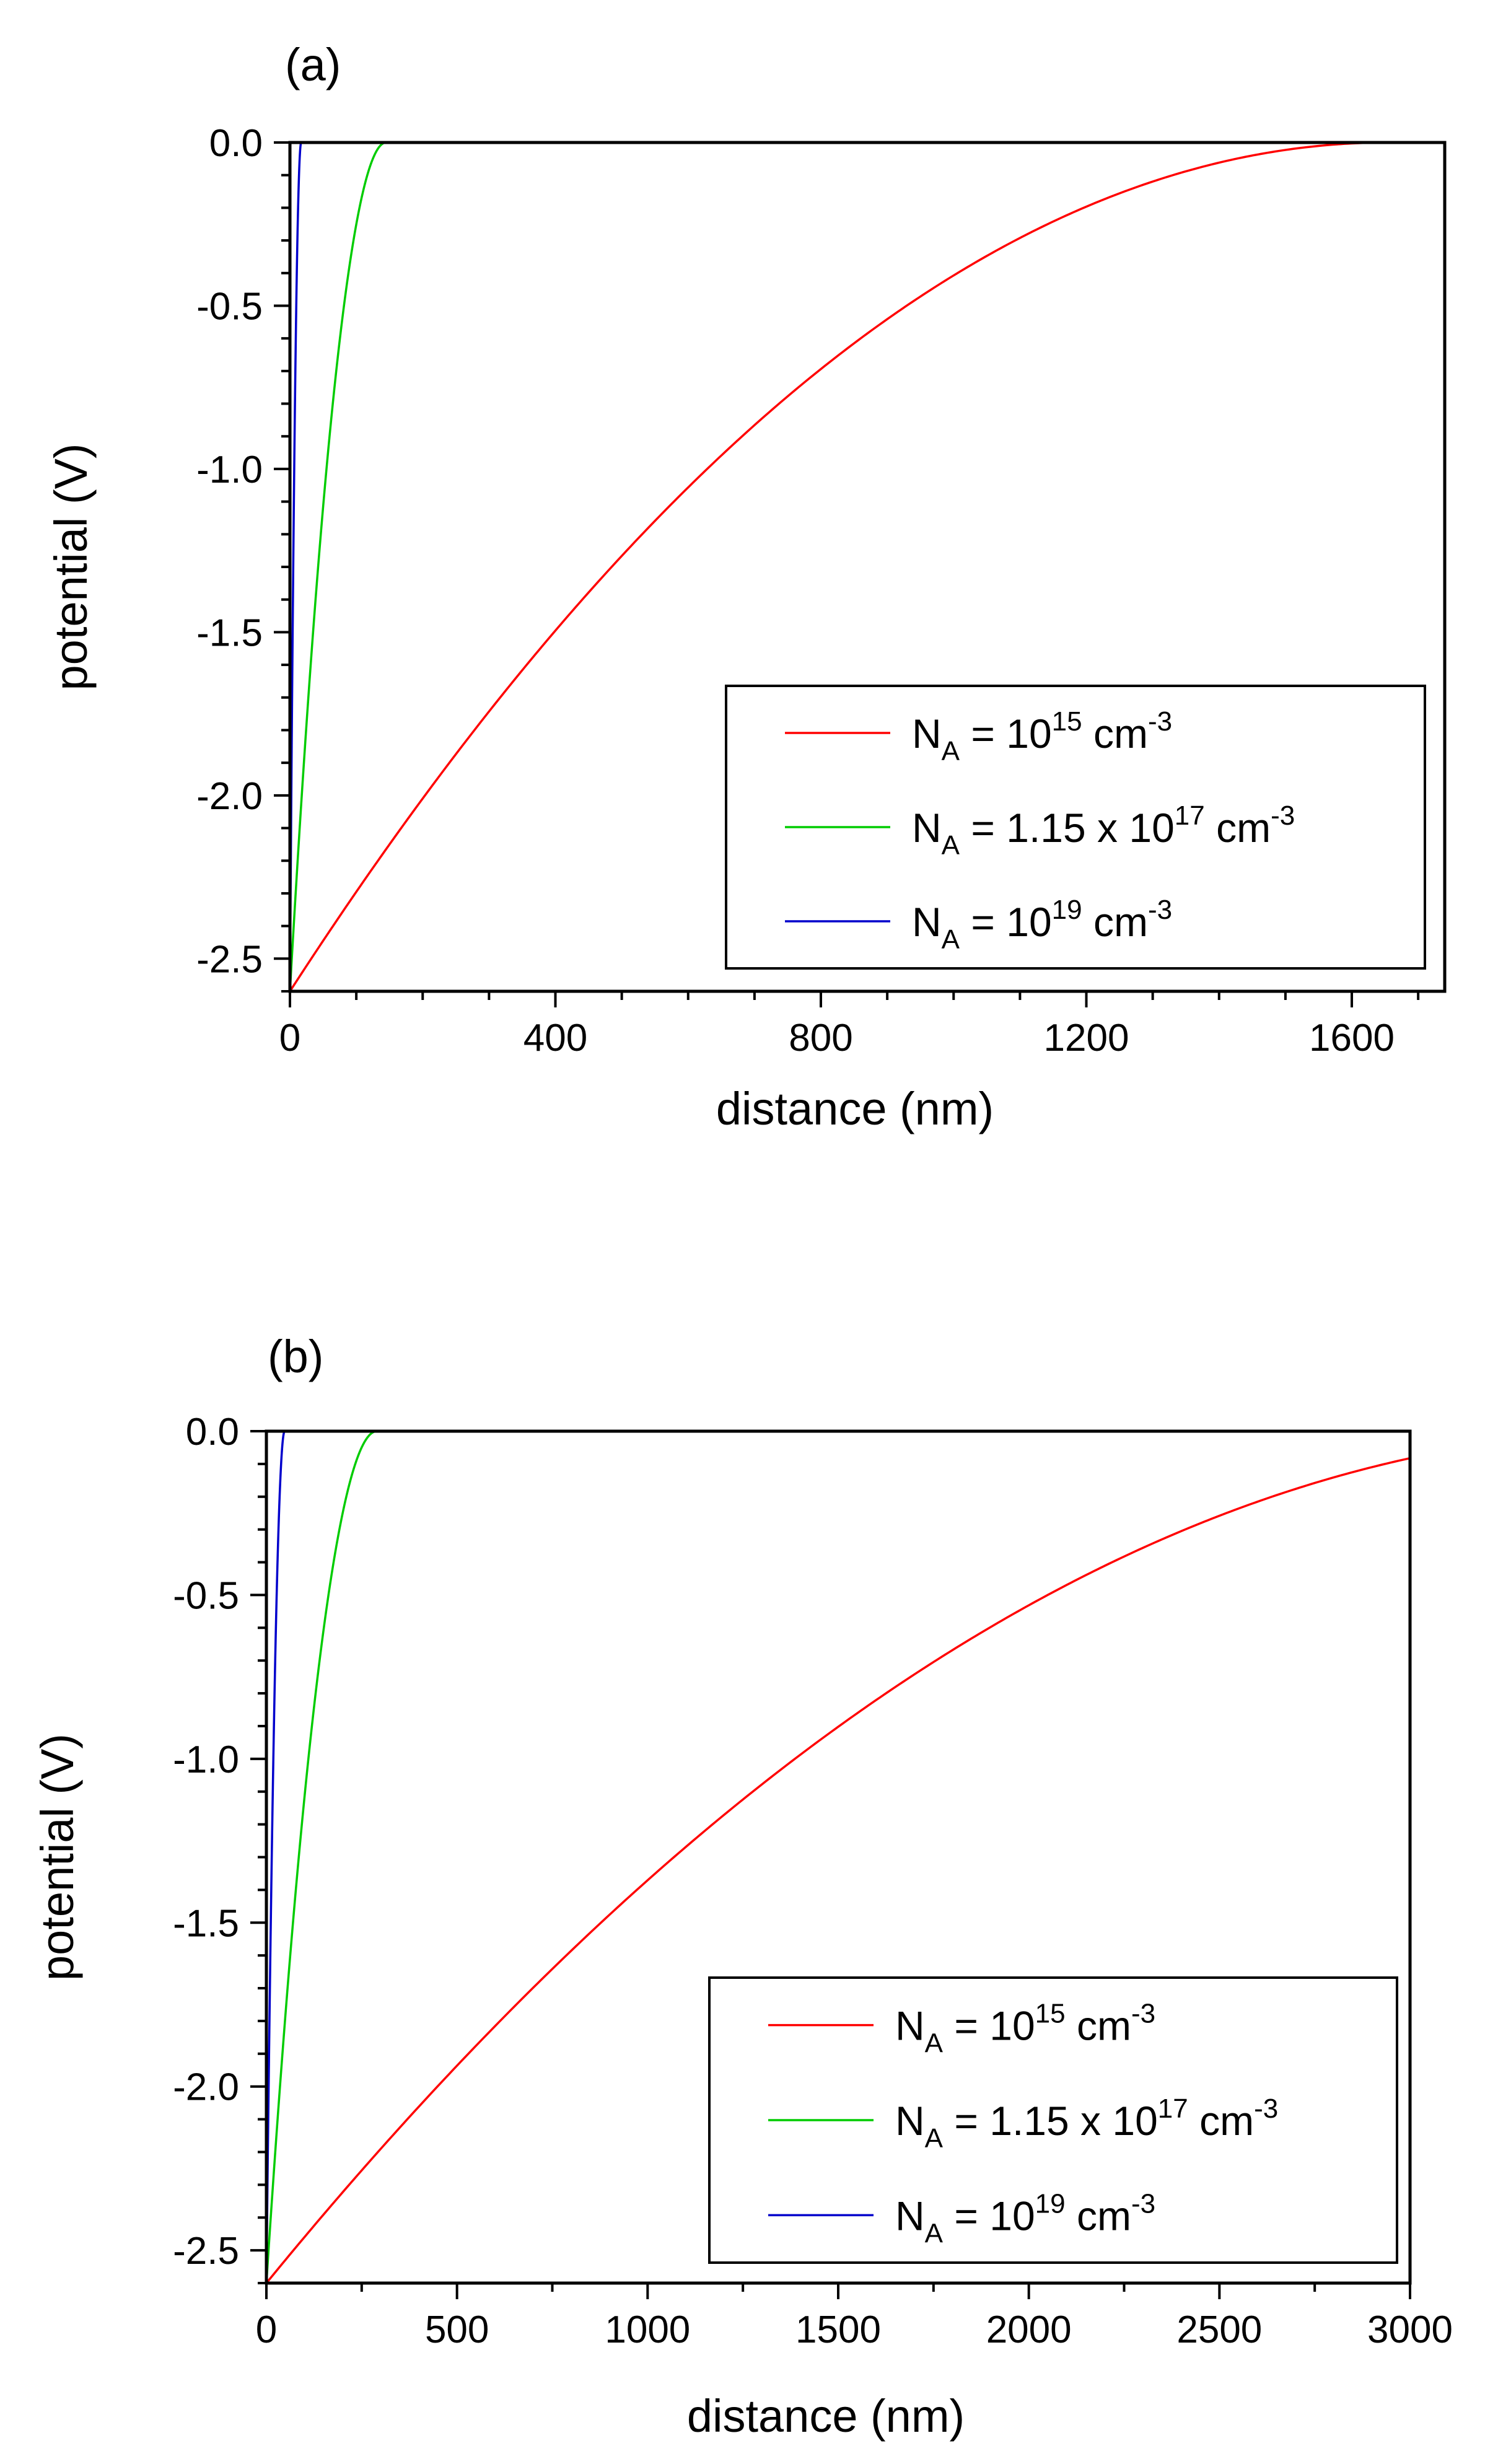 The width and height of the screenshot is (1498, 2464). What do you see at coordinates (71, 567) in the screenshot?
I see `panel-a-y-axis-title: potential (V)` at bounding box center [71, 567].